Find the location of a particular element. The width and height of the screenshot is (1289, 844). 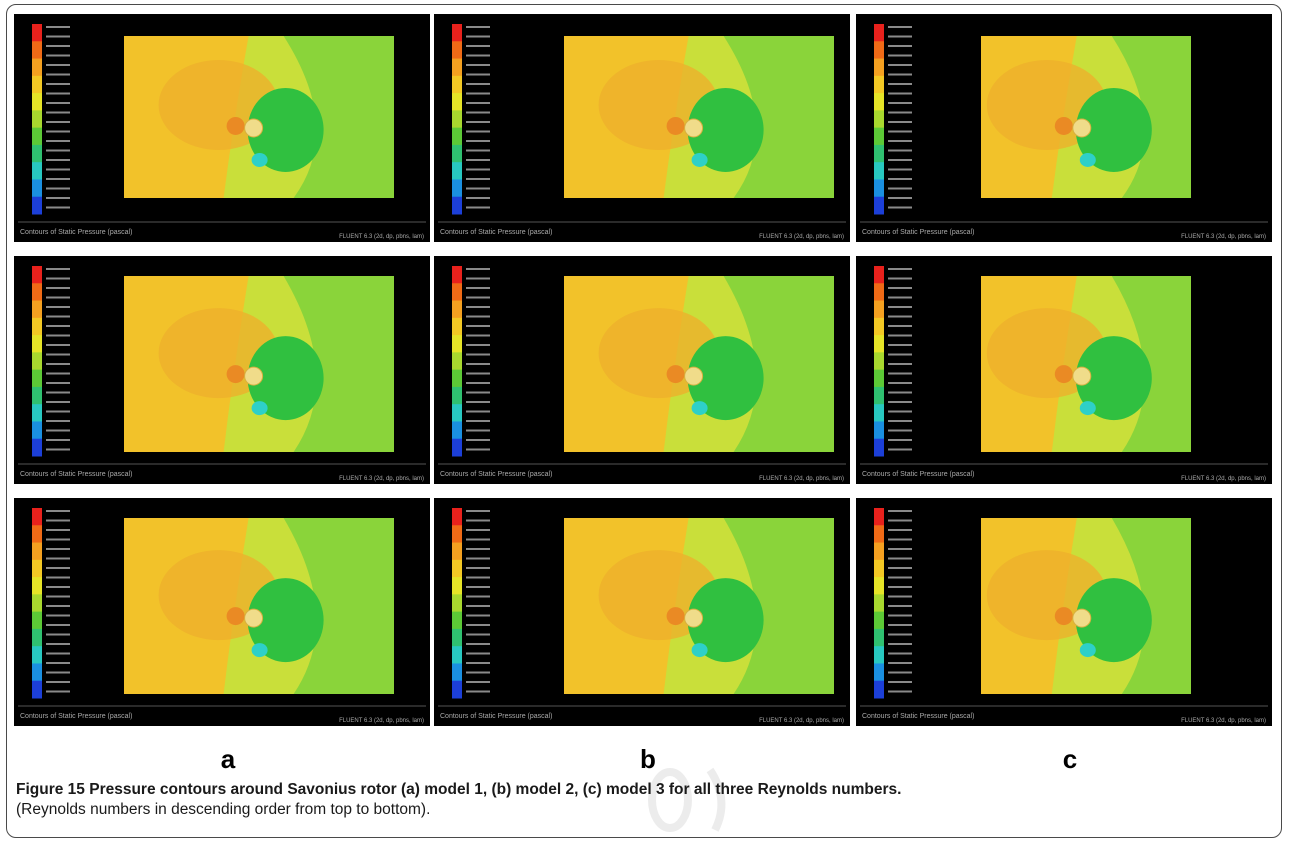

column-label-b: b is located at coordinates (648, 759).